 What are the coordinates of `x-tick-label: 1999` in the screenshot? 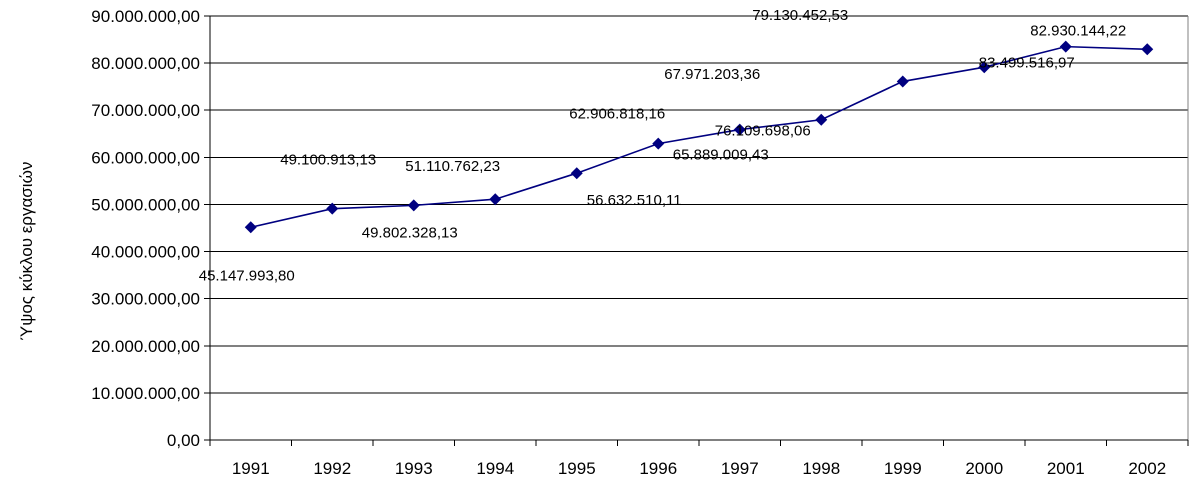 It's located at (903, 468).